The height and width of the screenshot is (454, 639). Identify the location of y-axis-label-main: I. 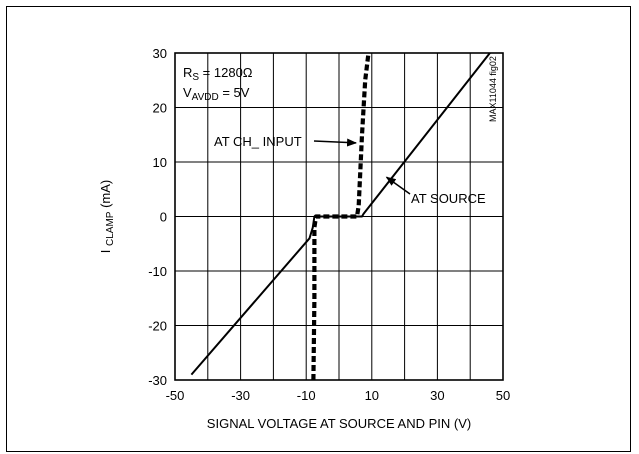
(105, 252).